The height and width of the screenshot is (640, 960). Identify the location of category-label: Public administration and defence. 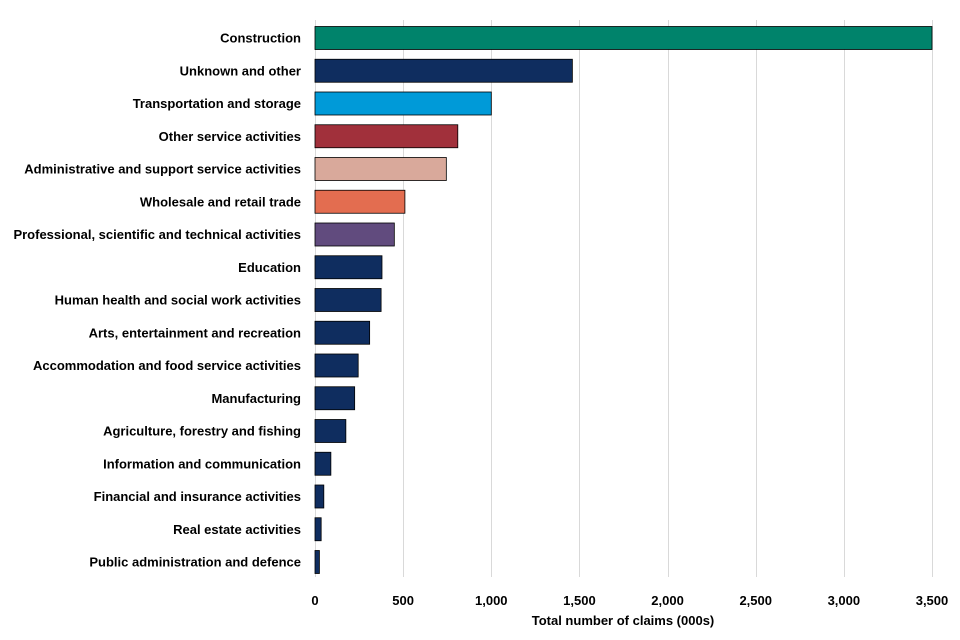
(195, 562).